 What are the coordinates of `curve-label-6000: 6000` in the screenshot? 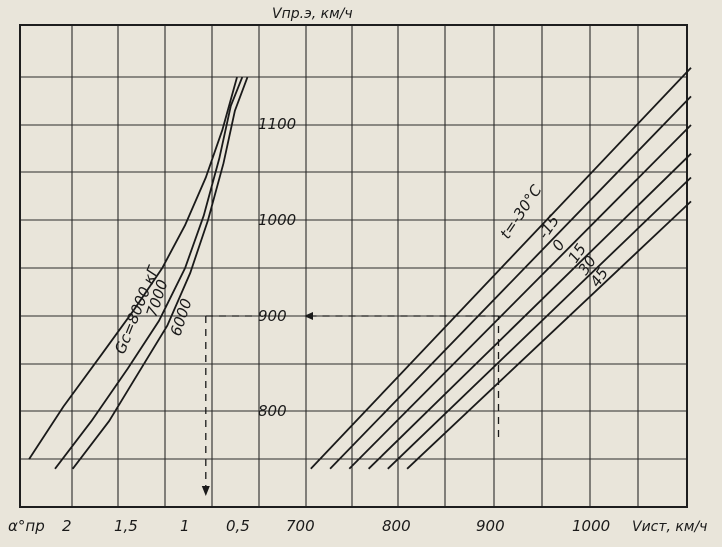 It's located at (181, 317).